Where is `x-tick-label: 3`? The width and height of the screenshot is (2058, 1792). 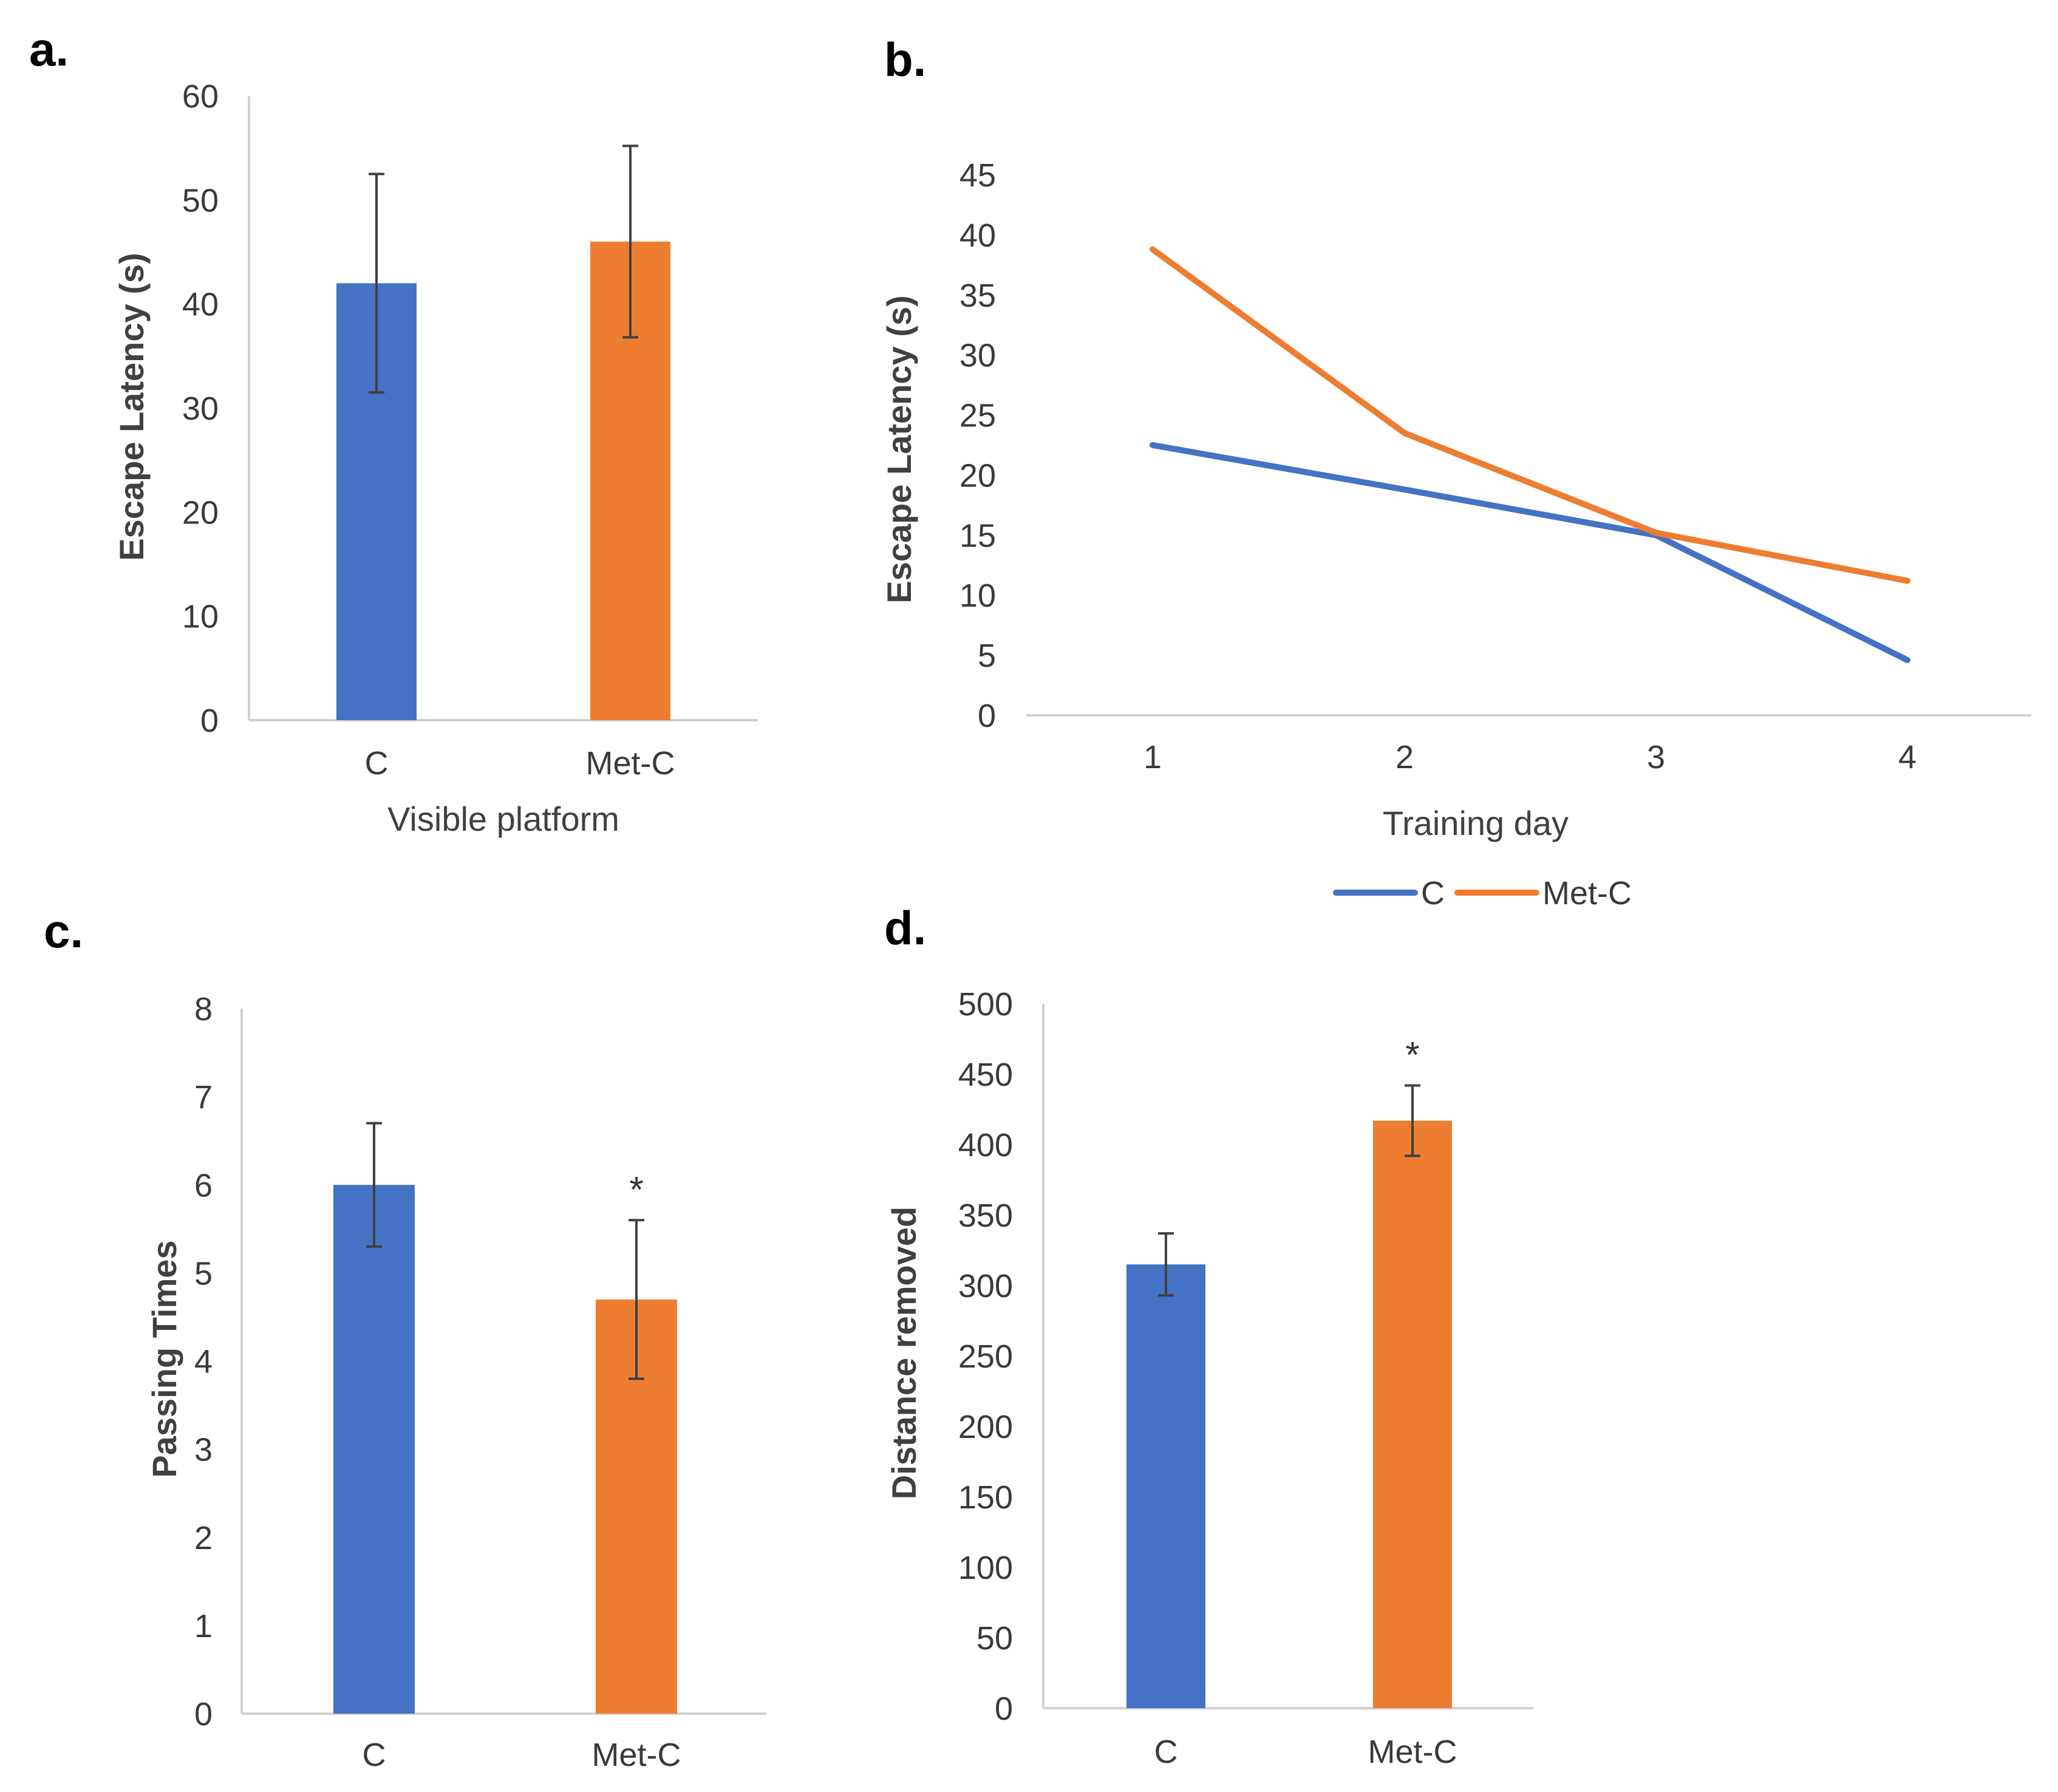
x-tick-label: 3 is located at coordinates (1656, 757).